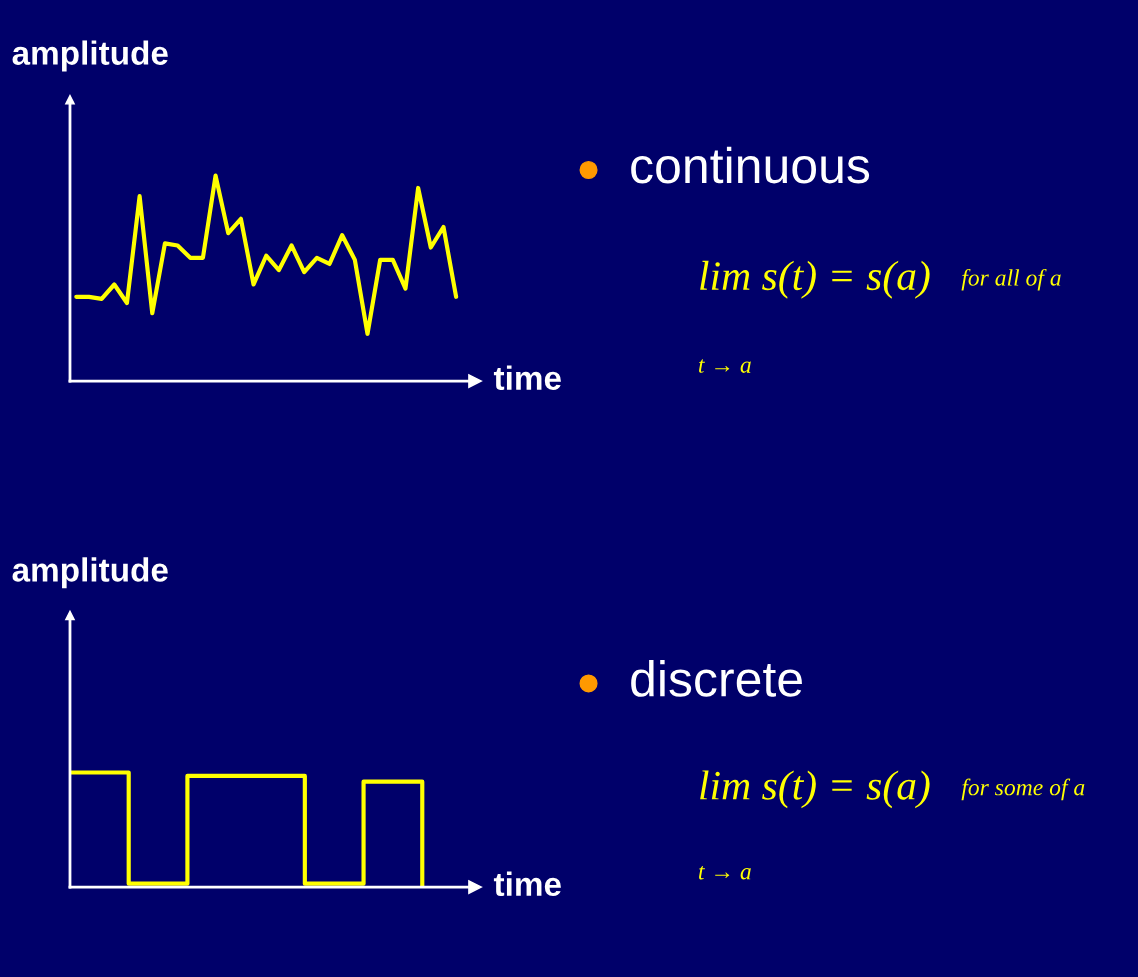 Image resolution: width=1138 pixels, height=977 pixels. Describe the element at coordinates (1023, 789) in the screenshot. I see `text: for some of a` at that location.